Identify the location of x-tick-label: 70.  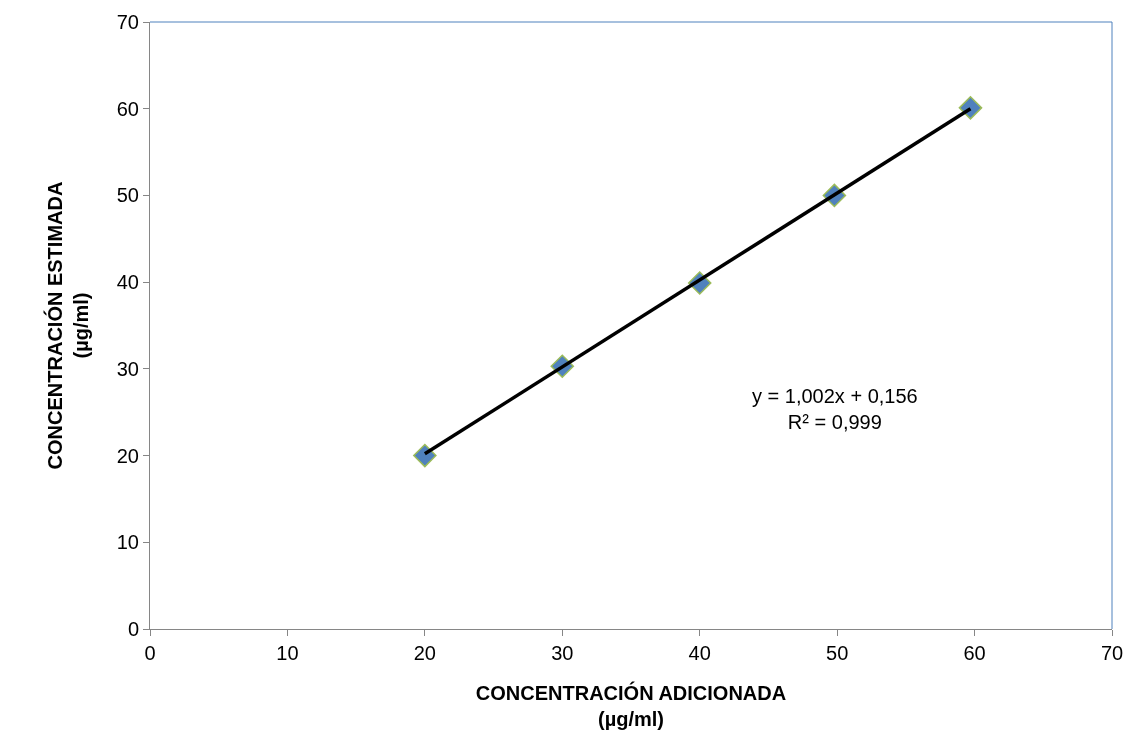
(1112, 653).